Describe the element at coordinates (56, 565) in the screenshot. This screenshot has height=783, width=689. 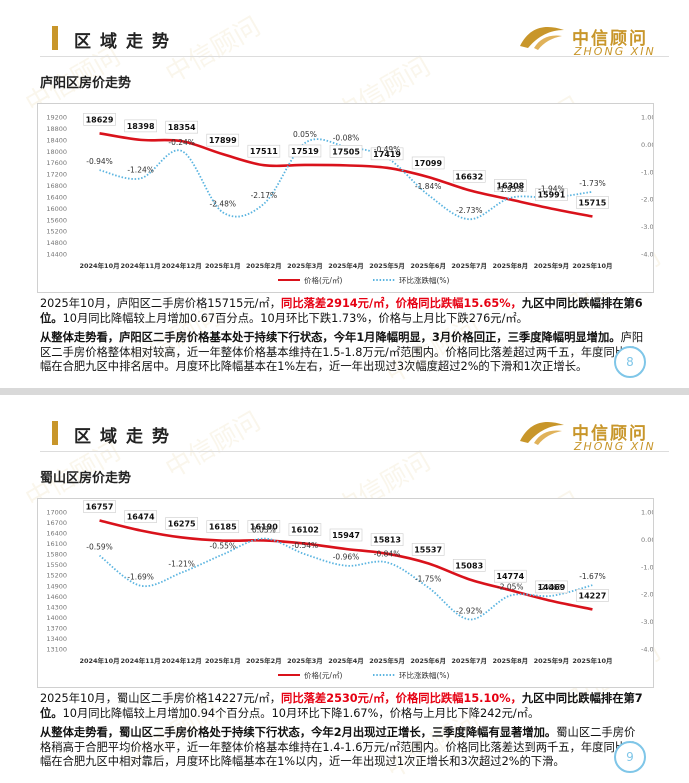
I see `y-tick-label: 15500` at that location.